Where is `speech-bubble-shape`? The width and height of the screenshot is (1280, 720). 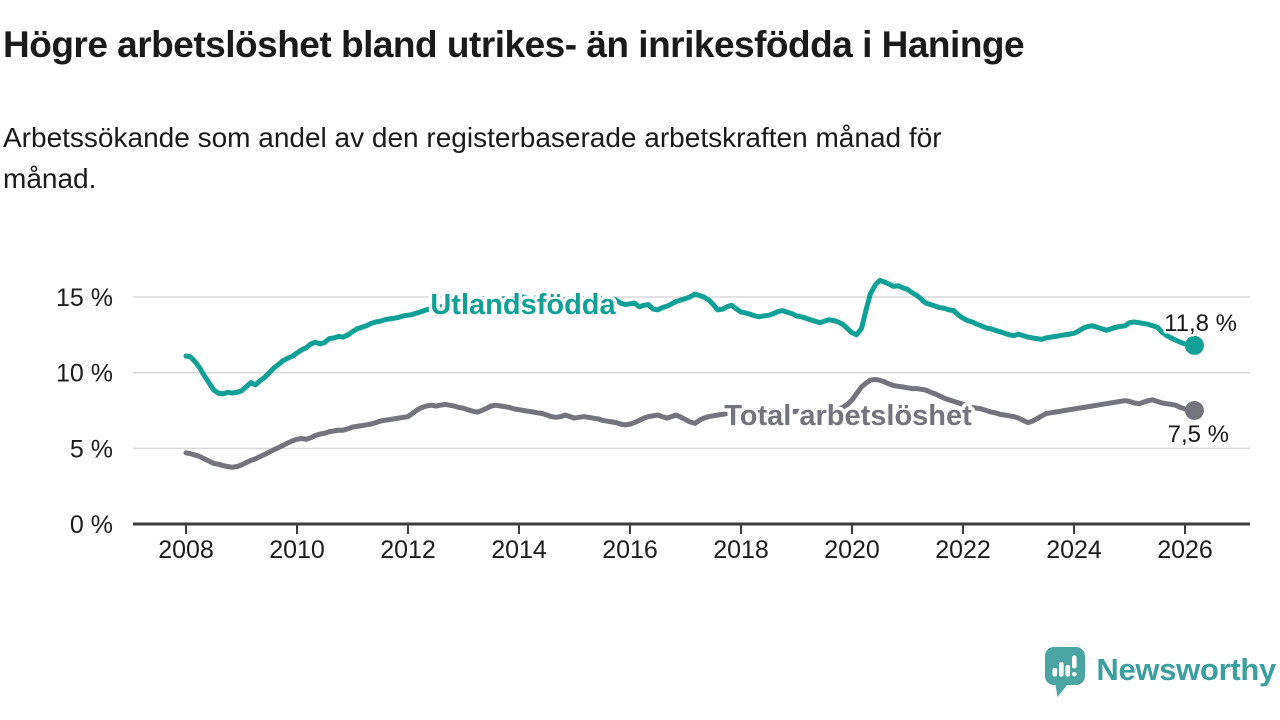 speech-bubble-shape is located at coordinates (1065, 672).